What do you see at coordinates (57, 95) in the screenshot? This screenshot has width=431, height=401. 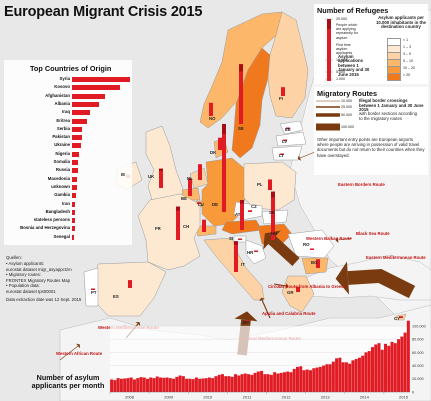 I see `origin-label: Afghanistan` at bounding box center [57, 95].